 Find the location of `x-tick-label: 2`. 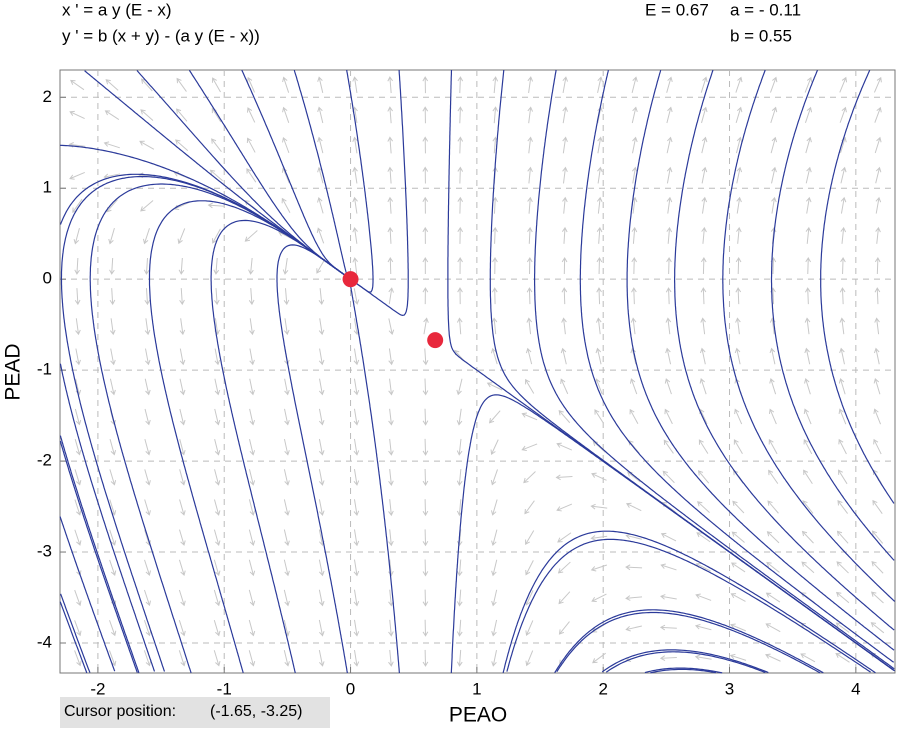

x-tick-label: 2 is located at coordinates (602, 688).